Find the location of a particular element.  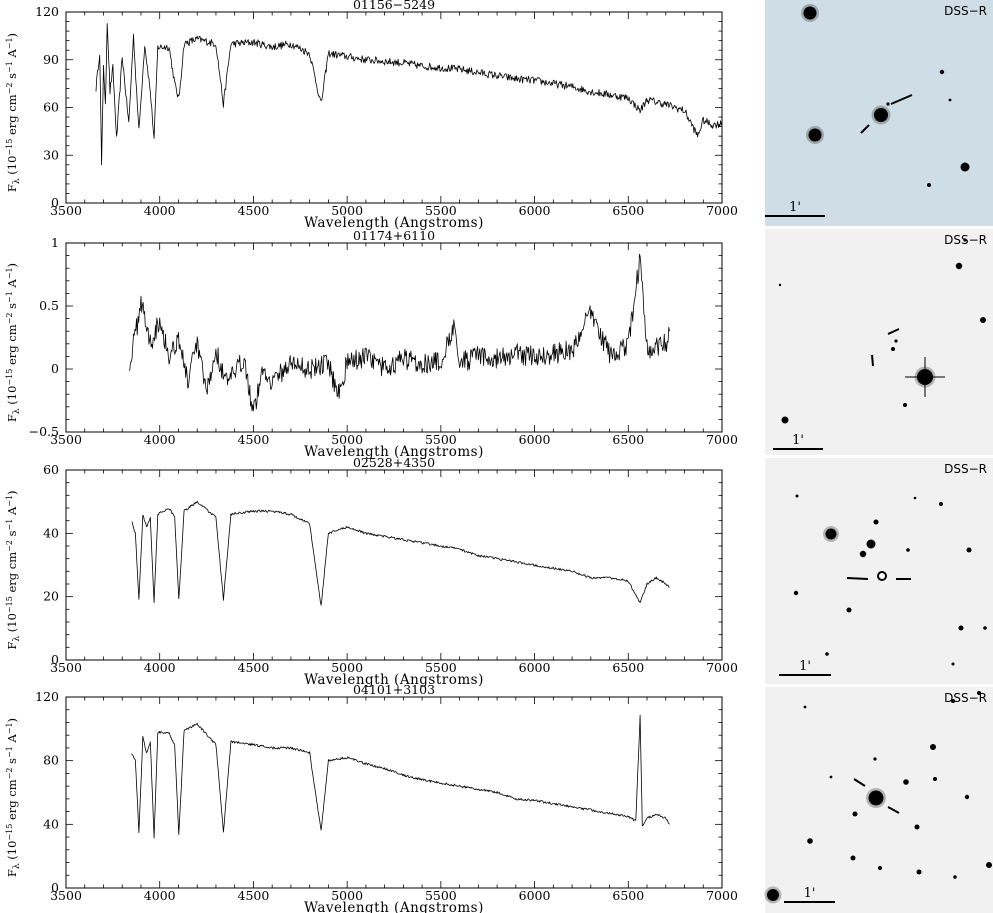

y-tick-label: 40 is located at coordinates (51, 532).